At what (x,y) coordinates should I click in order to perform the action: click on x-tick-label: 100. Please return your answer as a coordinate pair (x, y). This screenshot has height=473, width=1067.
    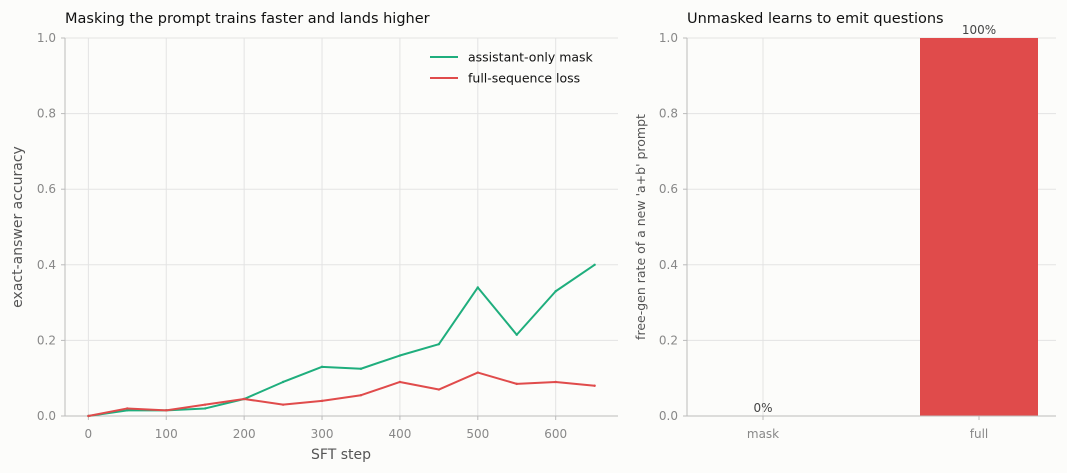
    Looking at the image, I should click on (166, 434).